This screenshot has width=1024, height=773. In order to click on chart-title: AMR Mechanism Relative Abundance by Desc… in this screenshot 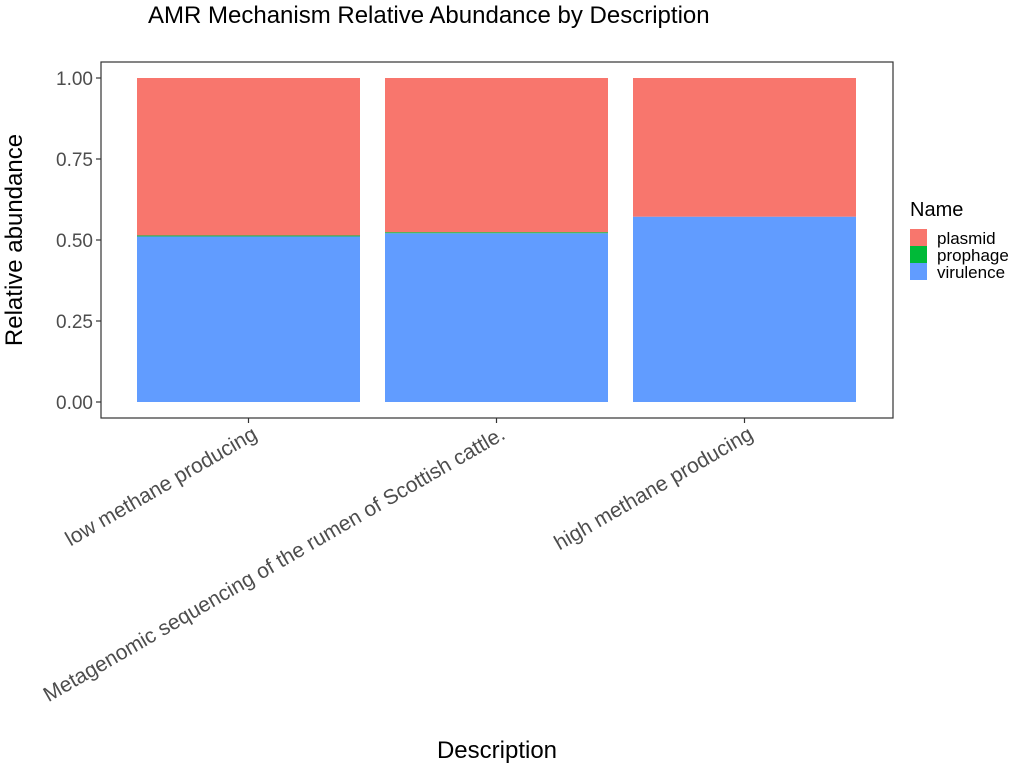, I will do `click(429, 15)`.